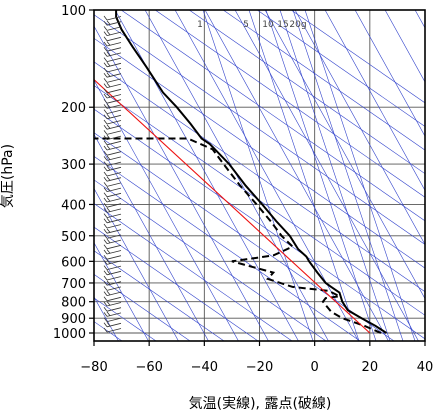 This screenshot has height=412, width=435. I want to click on x-axis-ticks: −80 −60 −40 −20 0 20 40, so click(256, 358).